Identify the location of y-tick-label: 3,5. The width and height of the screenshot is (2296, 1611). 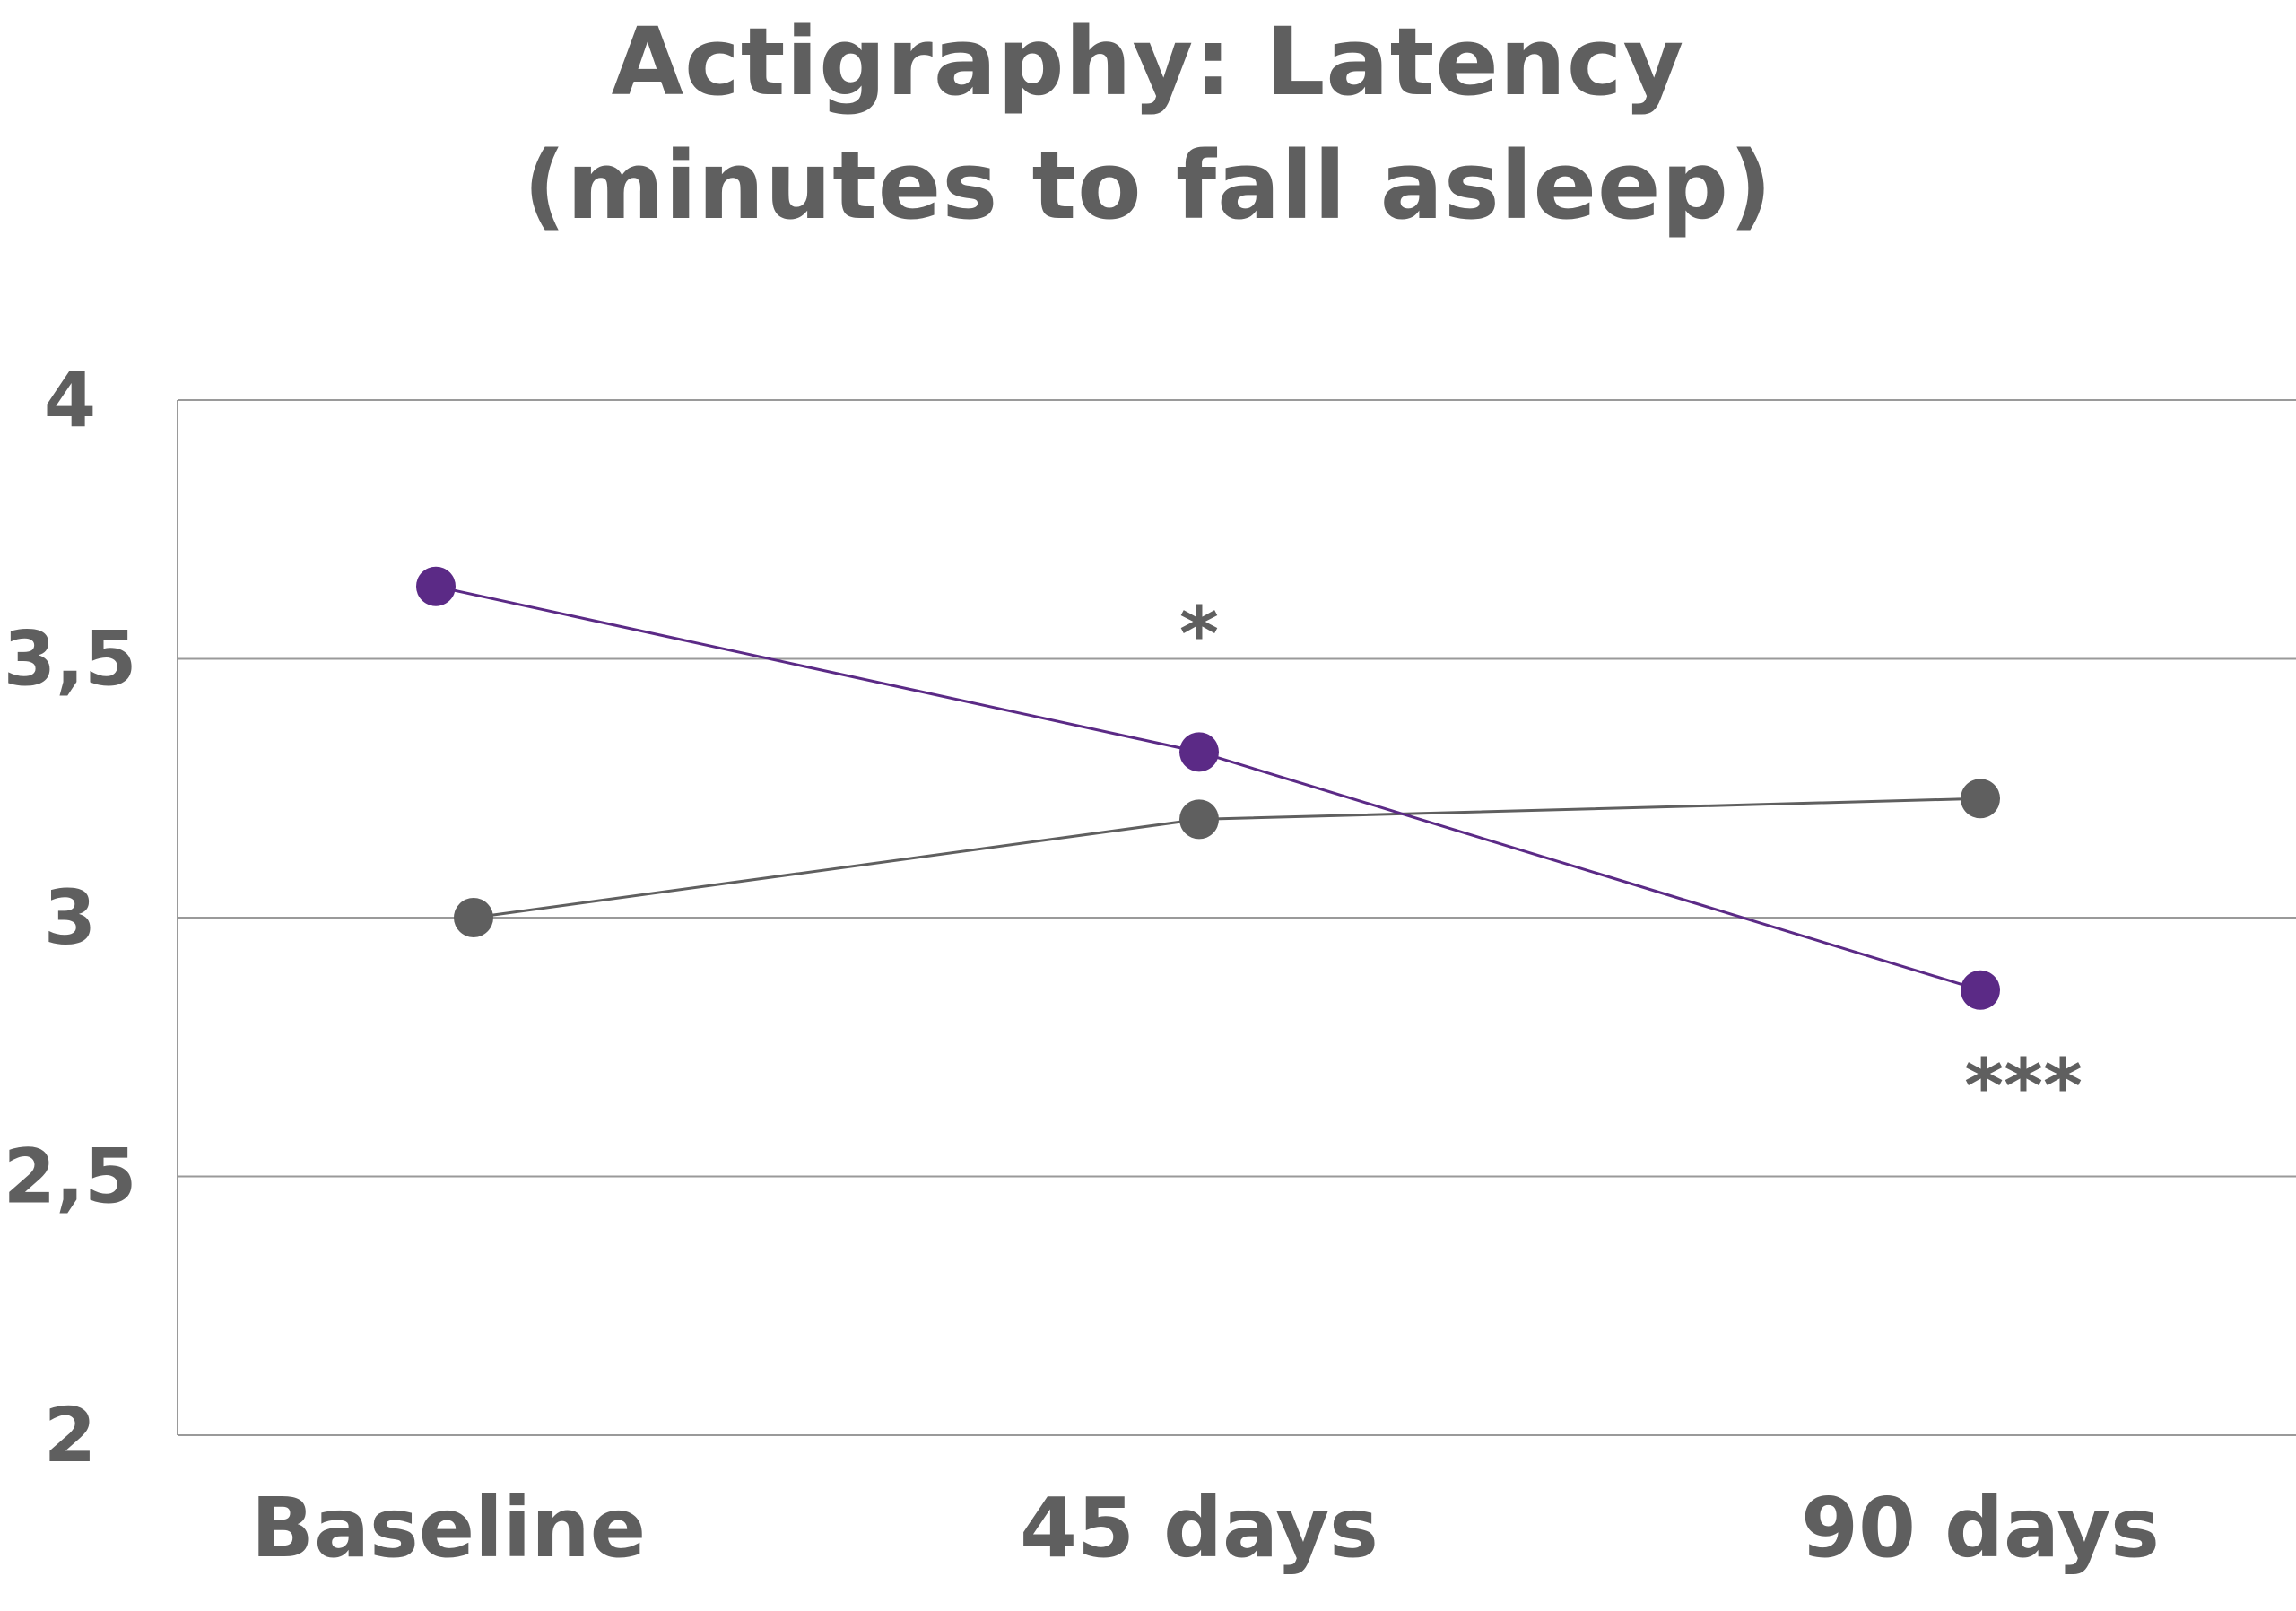
(70, 659).